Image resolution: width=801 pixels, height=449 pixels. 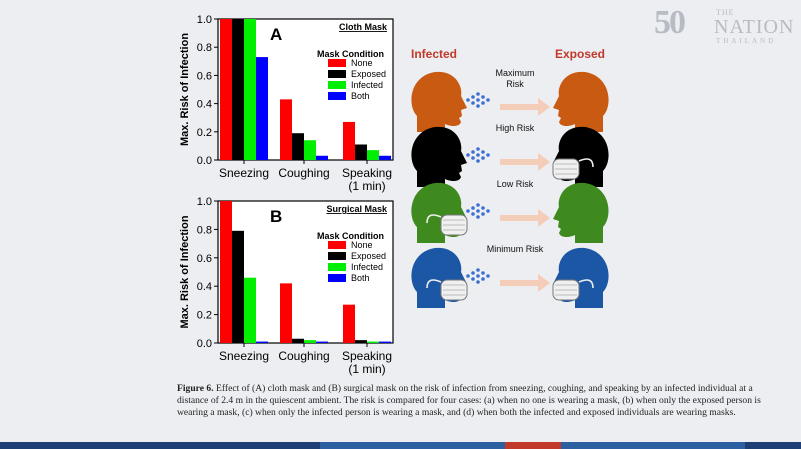 I want to click on infected-header: Infected, so click(x=434, y=54).